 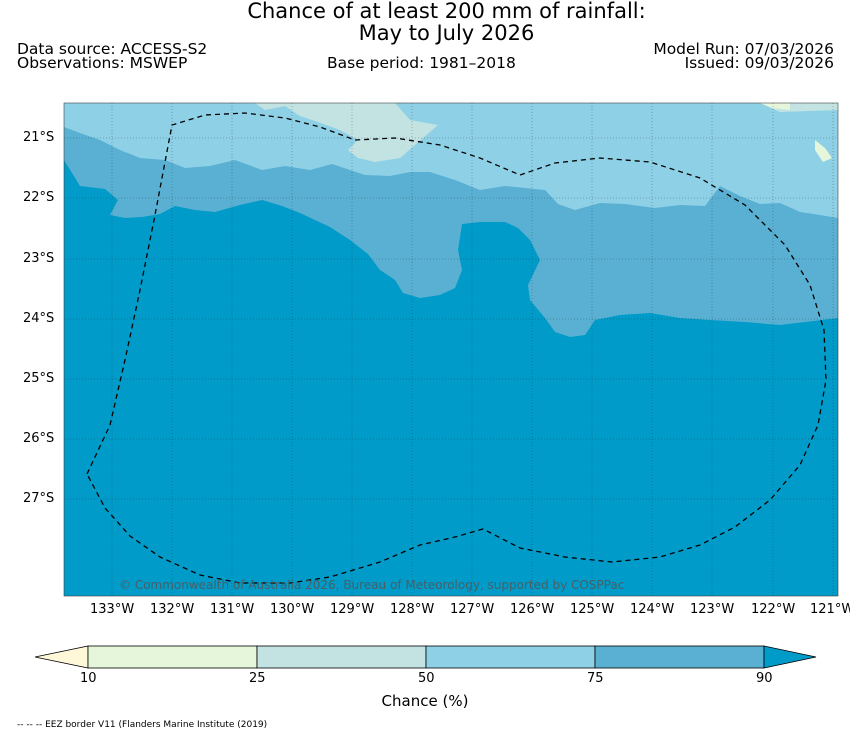 What do you see at coordinates (412, 609) in the screenshot?
I see `lon-label: 128°W` at bounding box center [412, 609].